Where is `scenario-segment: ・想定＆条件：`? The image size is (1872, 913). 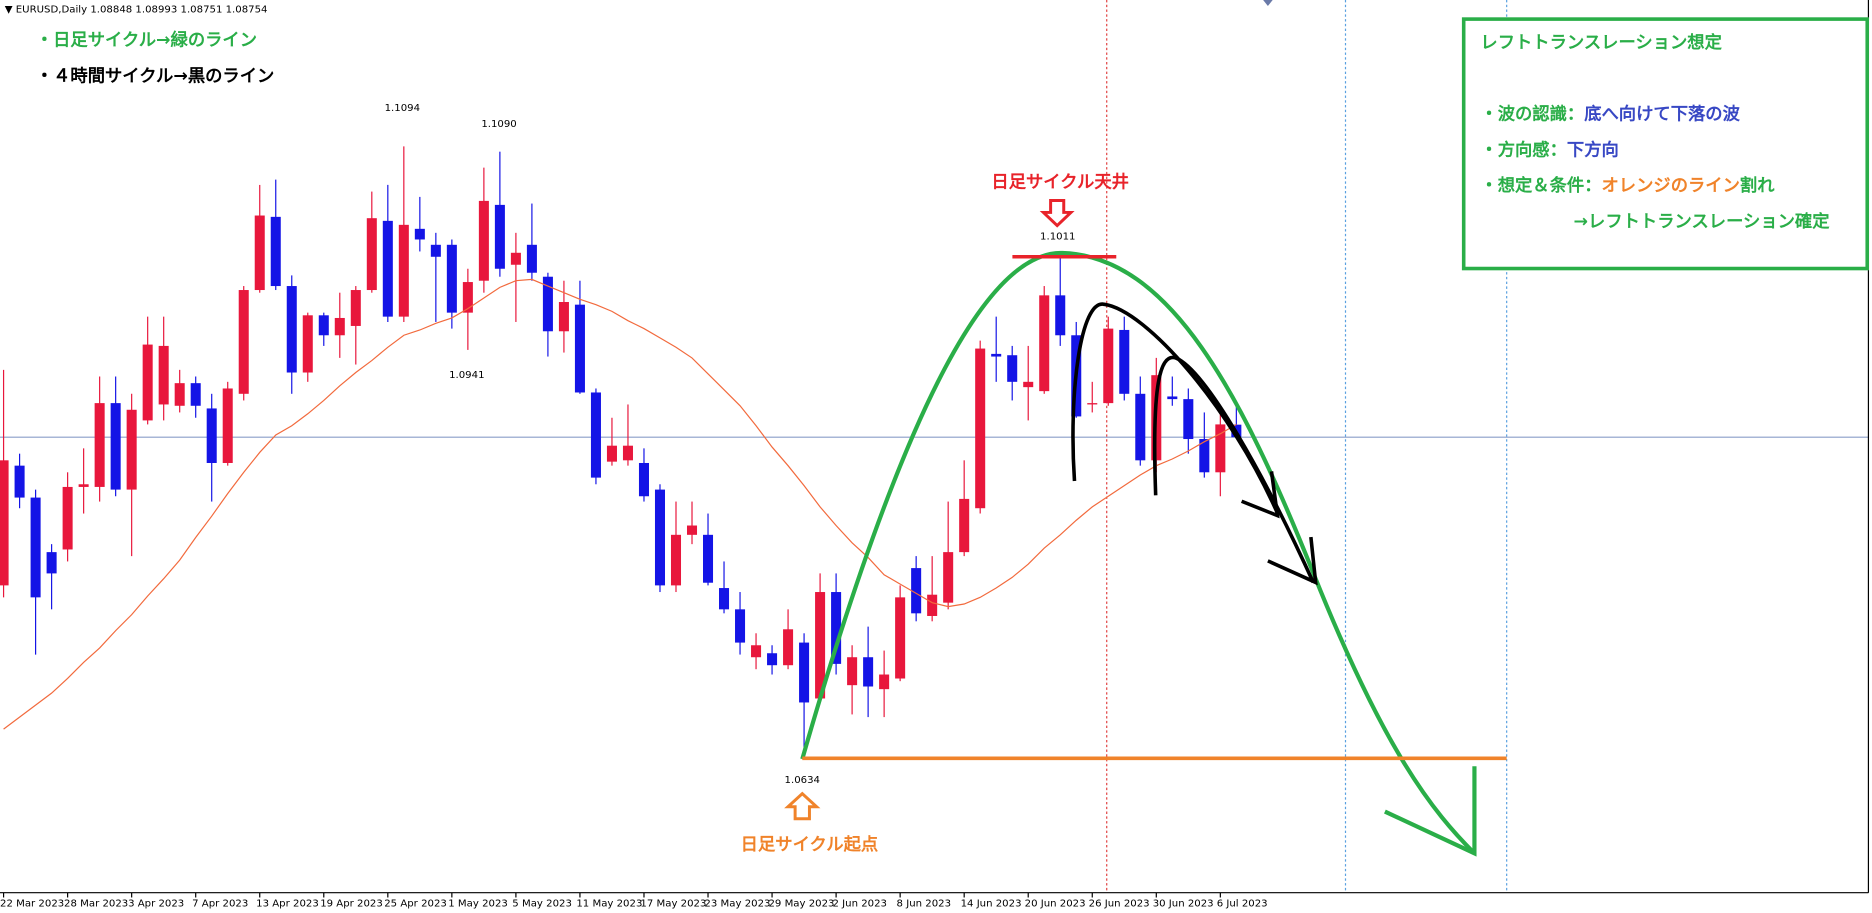
scenario-segment: ・想定＆条件： is located at coordinates (1540, 185).